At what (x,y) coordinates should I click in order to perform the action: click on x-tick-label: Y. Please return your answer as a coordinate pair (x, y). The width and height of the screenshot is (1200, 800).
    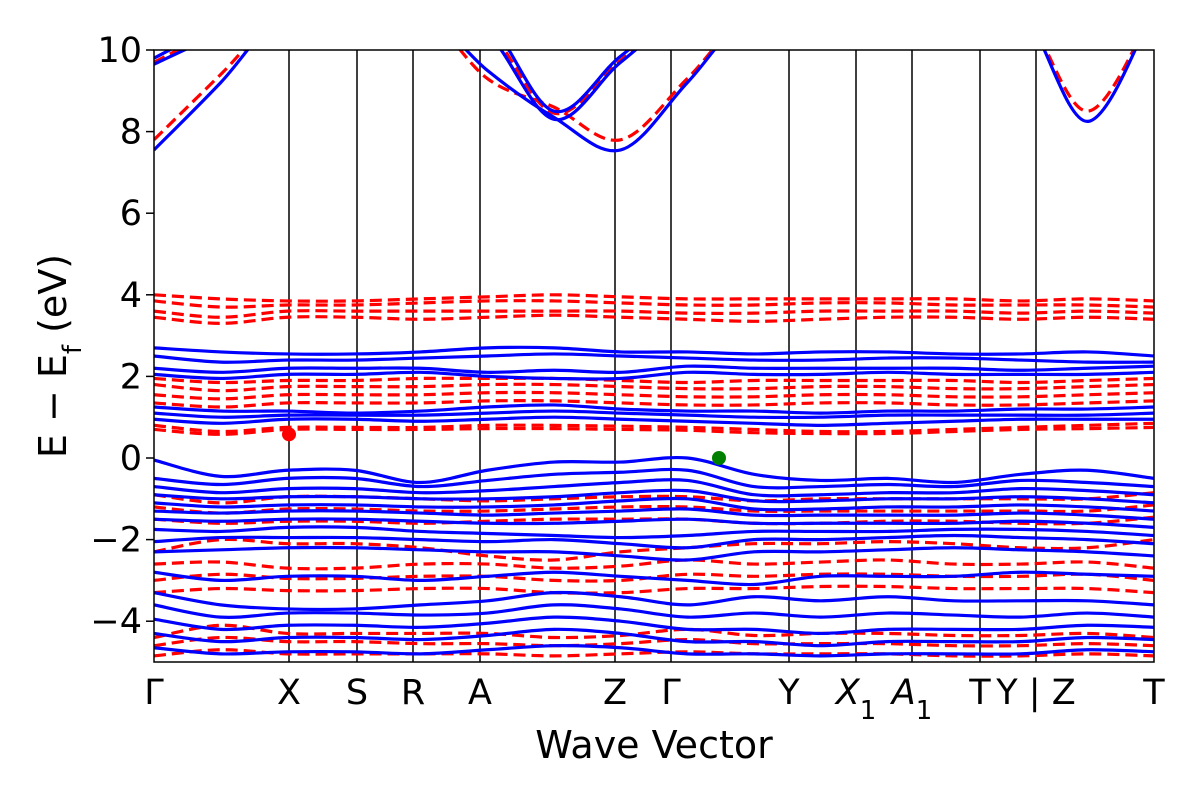
    Looking at the image, I should click on (788, 693).